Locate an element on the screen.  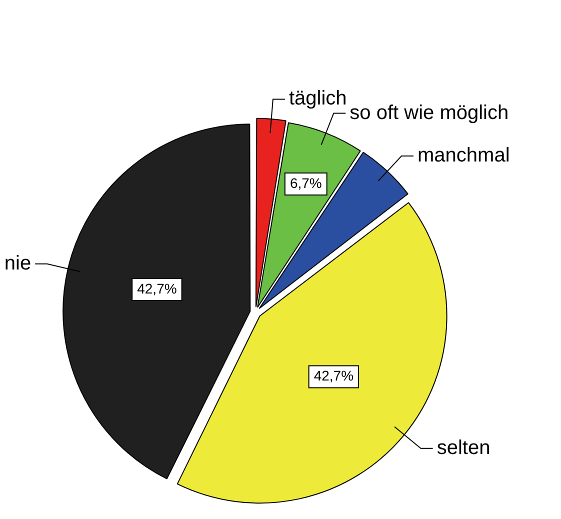
data-label: 6,7% is located at coordinates (306, 182).